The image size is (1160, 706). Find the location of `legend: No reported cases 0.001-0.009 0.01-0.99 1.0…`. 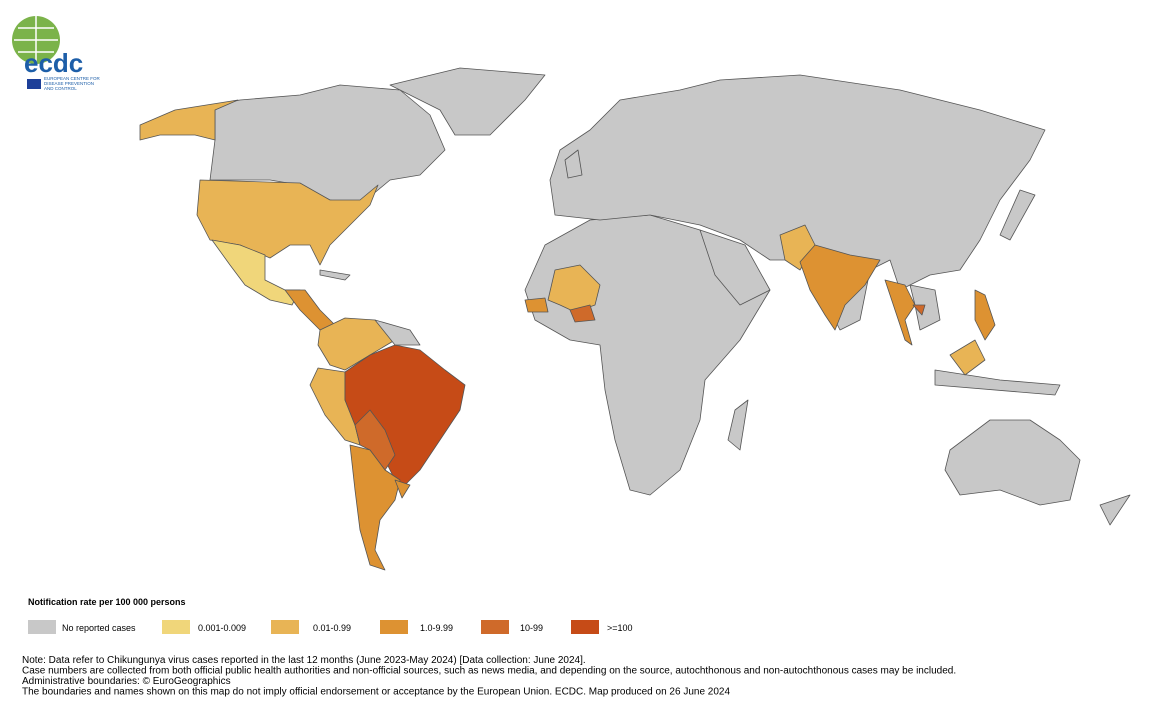

legend: No reported cases 0.001-0.009 0.01-0.99 1.0… is located at coordinates (330, 627).